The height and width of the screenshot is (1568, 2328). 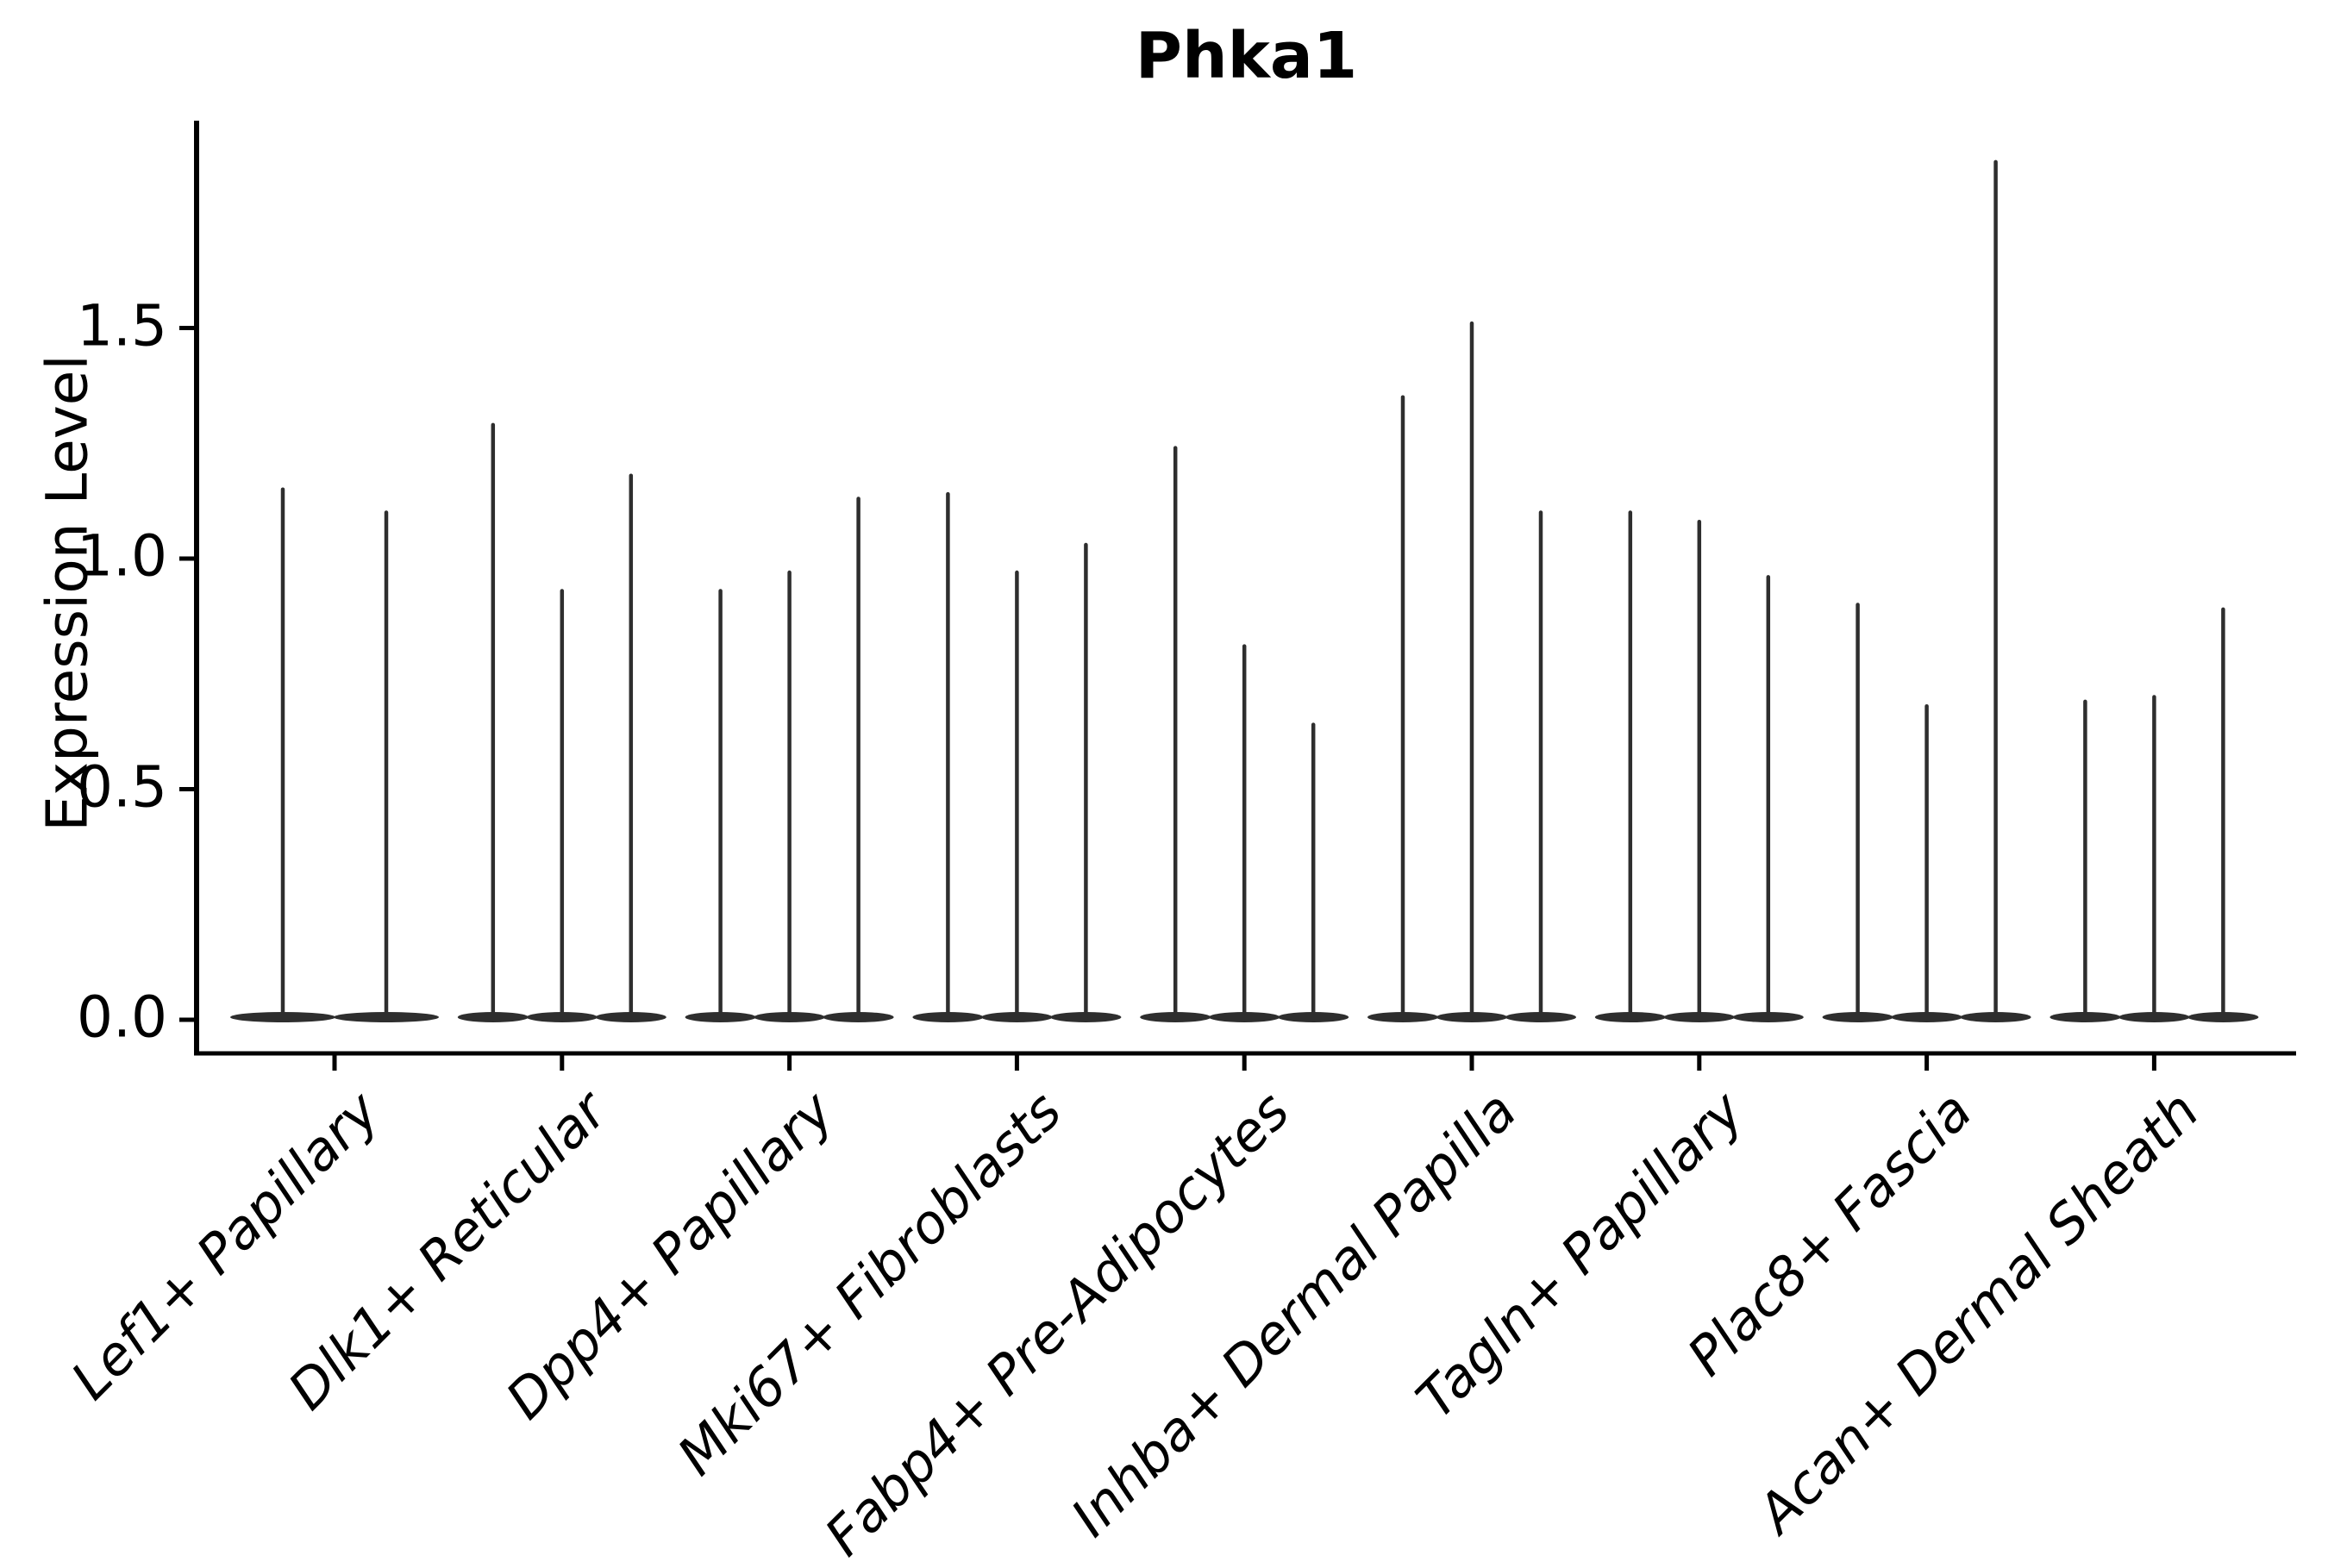 I want to click on y-tick-label: 1.5, so click(x=122, y=325).